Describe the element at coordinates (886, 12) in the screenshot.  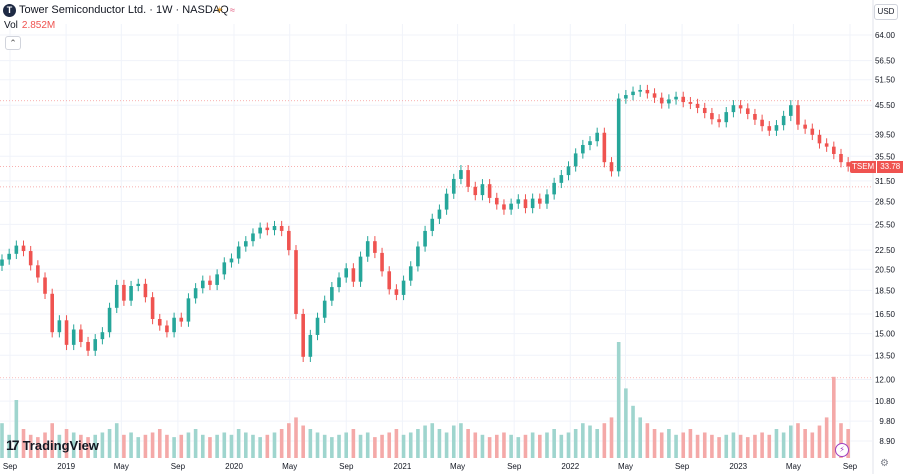
I see `currency-button: USD` at that location.